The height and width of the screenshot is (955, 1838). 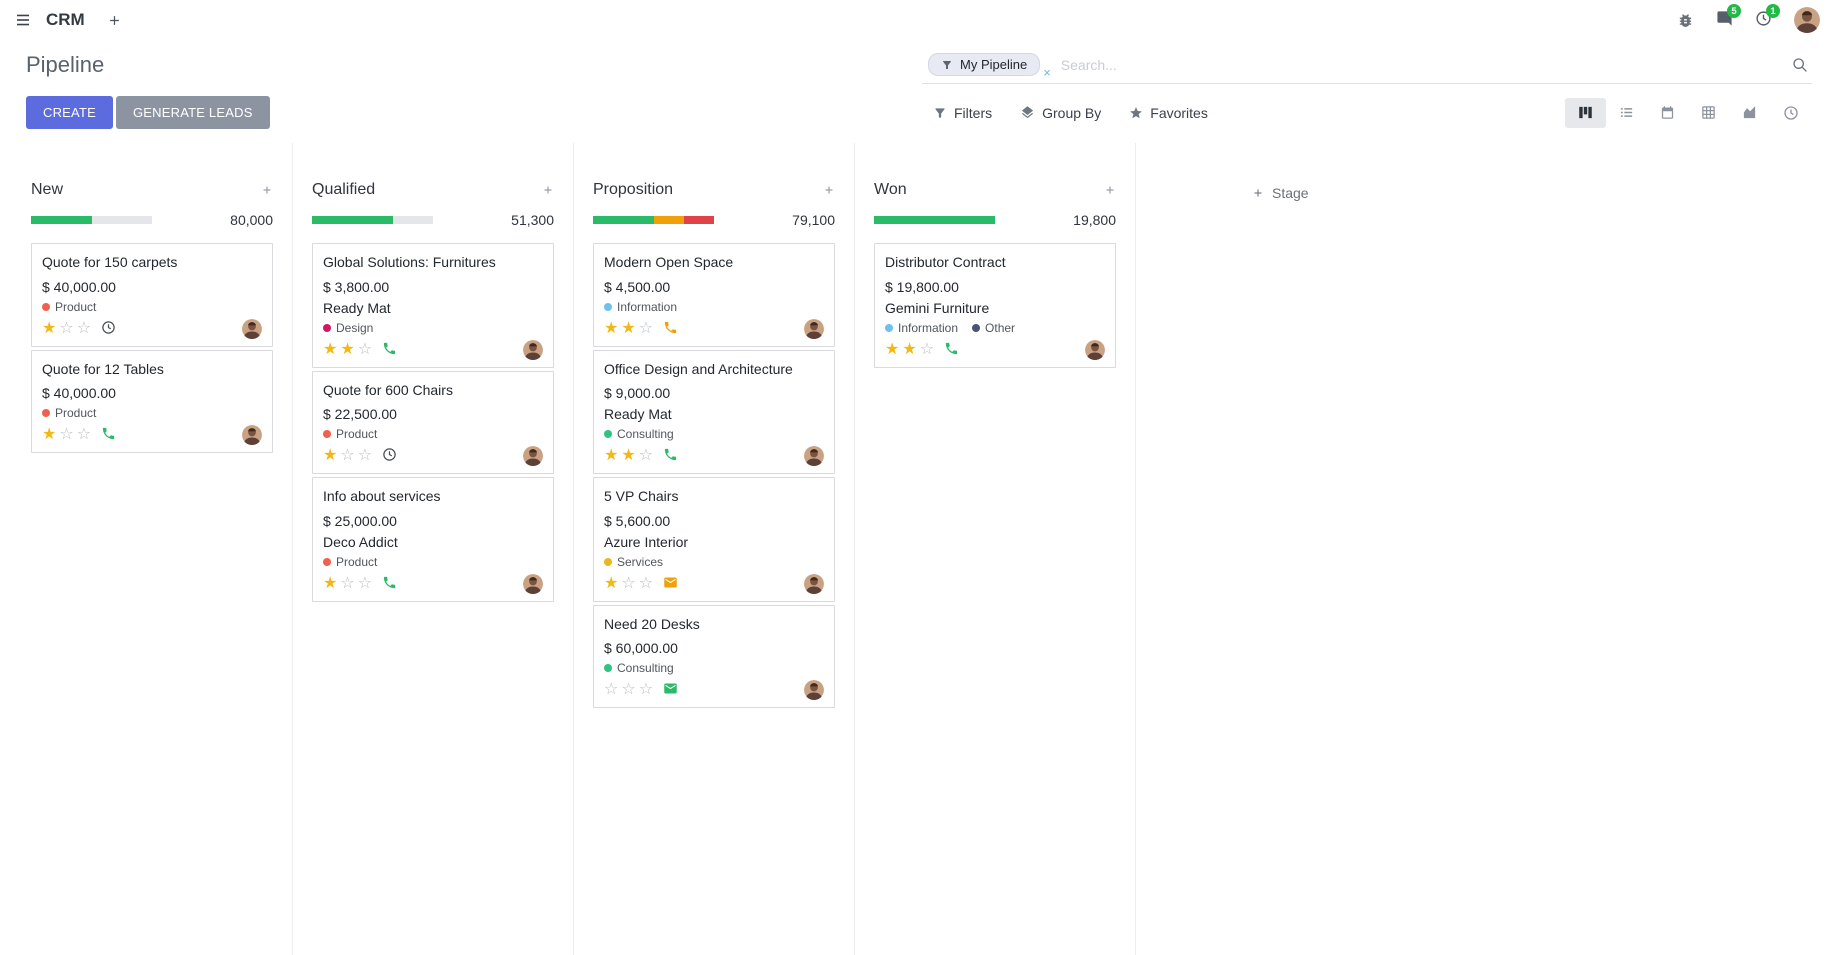 I want to click on priority-stars: ★ ☆ ☆, so click(x=347, y=456).